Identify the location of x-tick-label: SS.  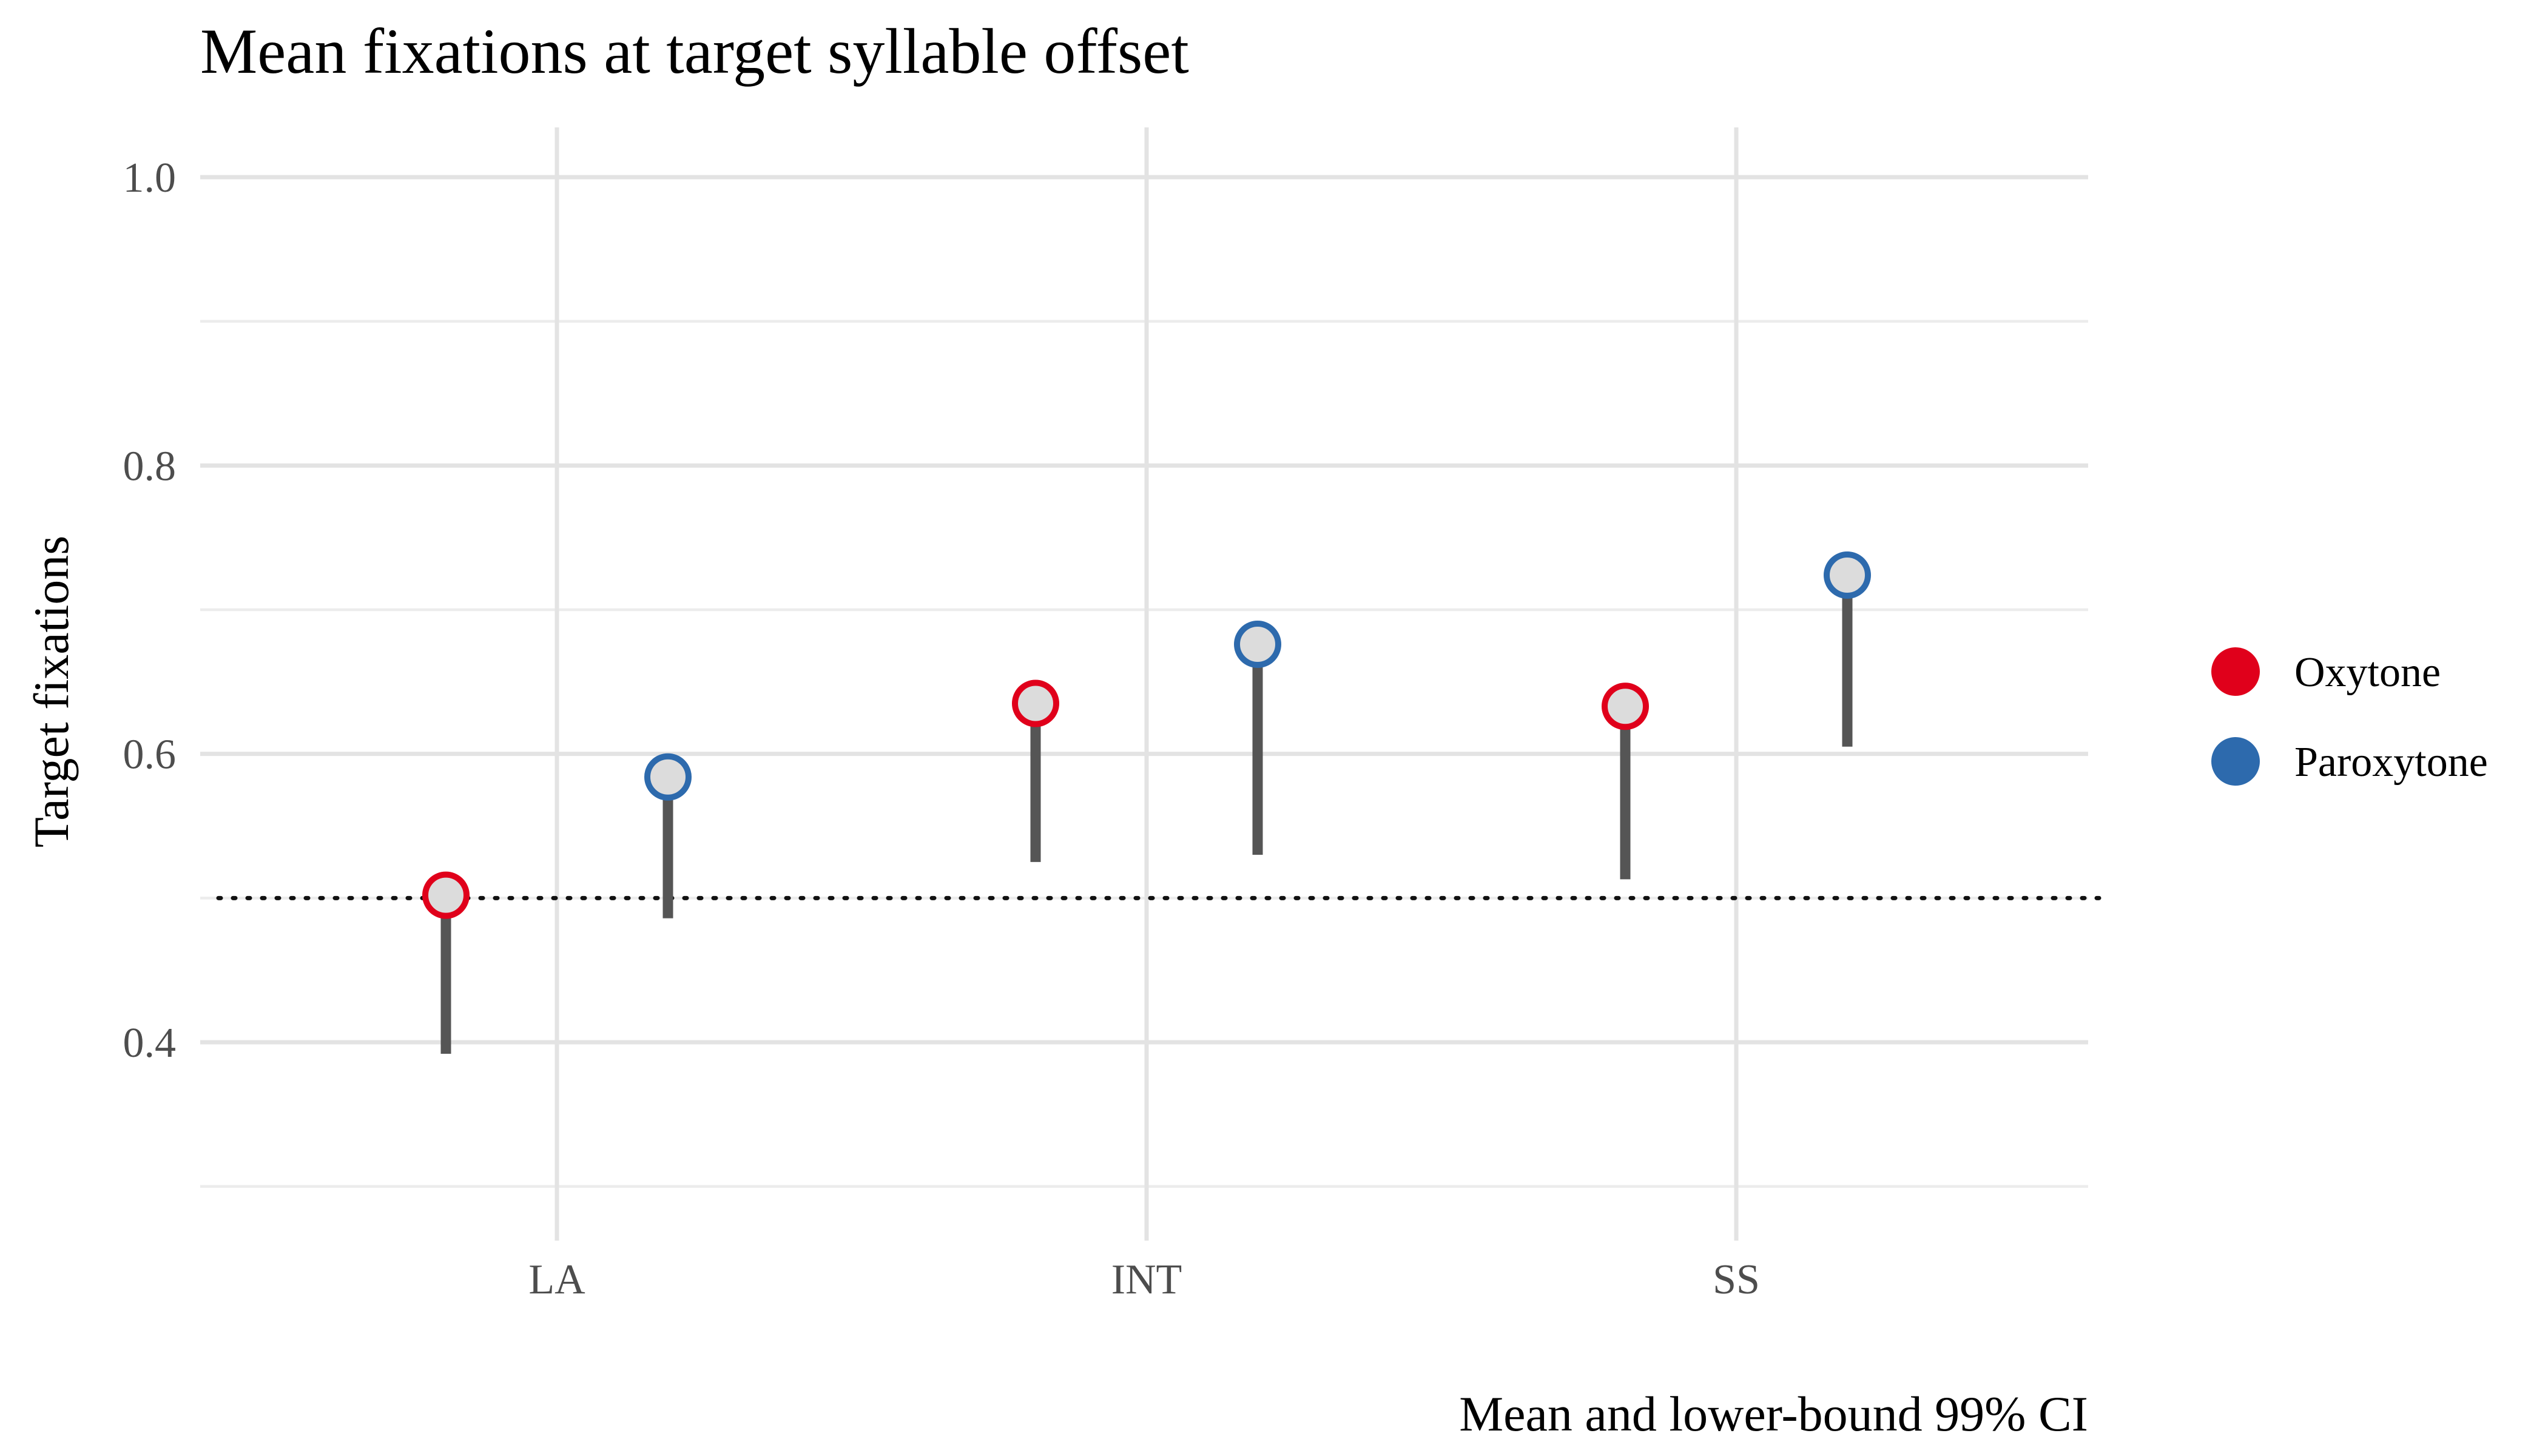
(1736, 1279).